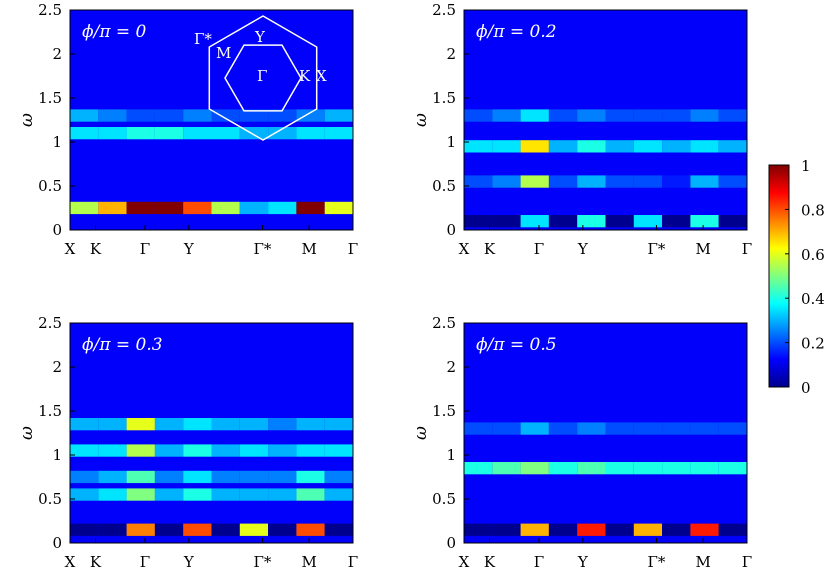 The height and width of the screenshot is (571, 830). Describe the element at coordinates (619, 115) in the screenshot. I see `heatmap-cell-band4-col6` at that location.